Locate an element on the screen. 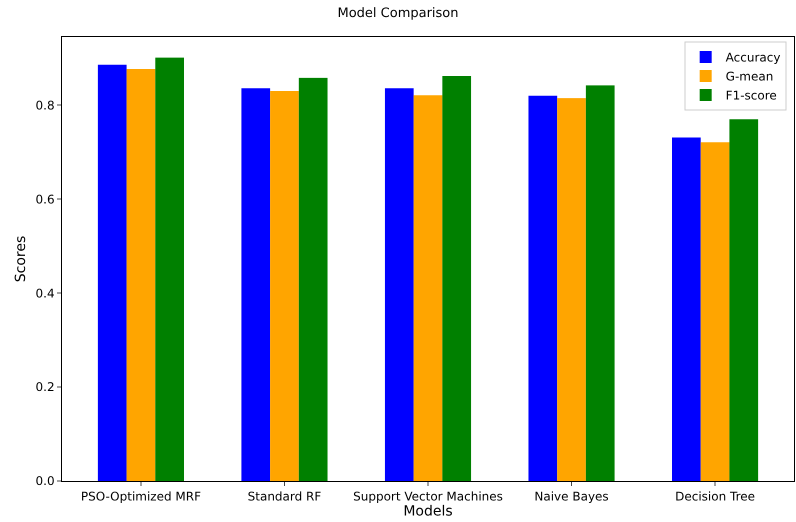 This screenshot has width=796, height=522. y-tick-label: 0.4 is located at coordinates (45, 293).